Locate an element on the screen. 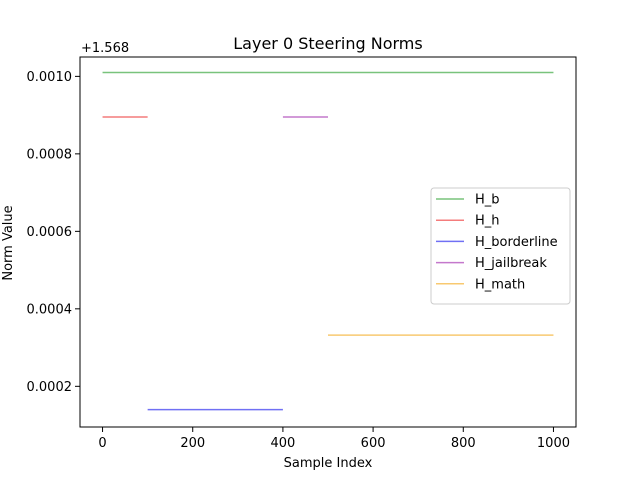 This screenshot has height=480, width=640. legend-label-h-math: H_math is located at coordinates (500, 284).